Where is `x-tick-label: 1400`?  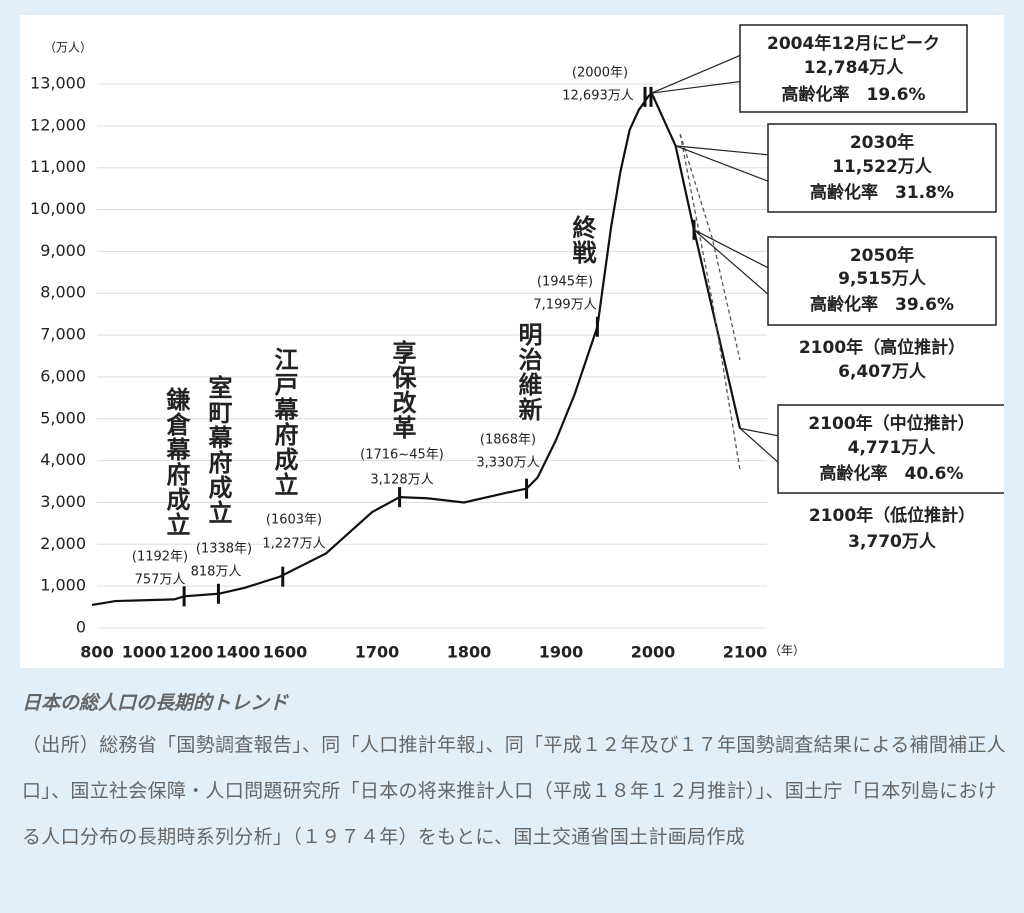 x-tick-label: 1400 is located at coordinates (238, 652).